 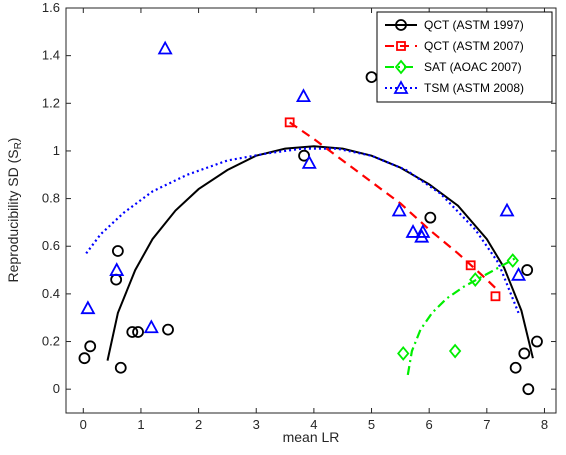 What do you see at coordinates (311, 437) in the screenshot?
I see `x-axis-title: mean LR` at bounding box center [311, 437].